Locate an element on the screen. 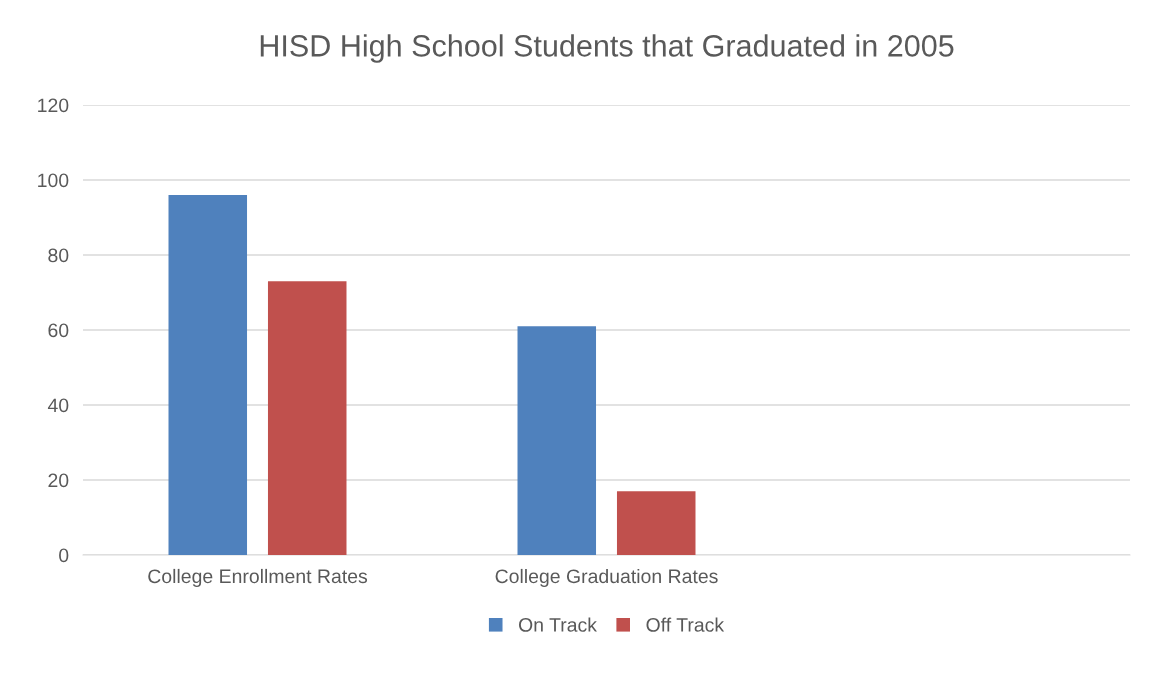 The width and height of the screenshot is (1149, 675). y-tick-label: 120 is located at coordinates (53, 105).